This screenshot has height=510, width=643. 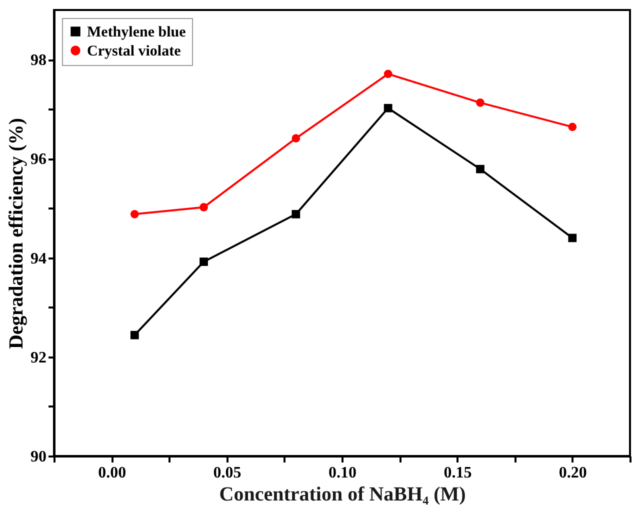 What do you see at coordinates (38, 259) in the screenshot?
I see `y-tick-label: 94` at bounding box center [38, 259].